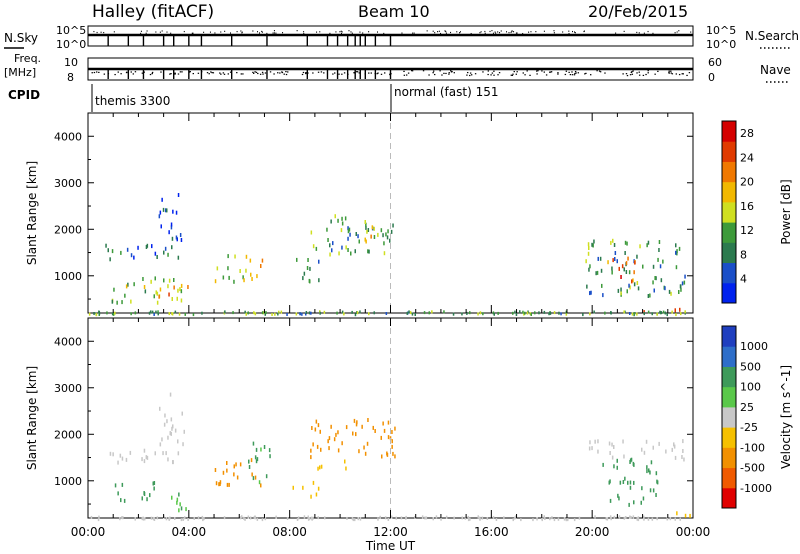 This screenshot has height=554, width=800. I want to click on nsky-tick-bottom: 10^0, so click(71, 44).